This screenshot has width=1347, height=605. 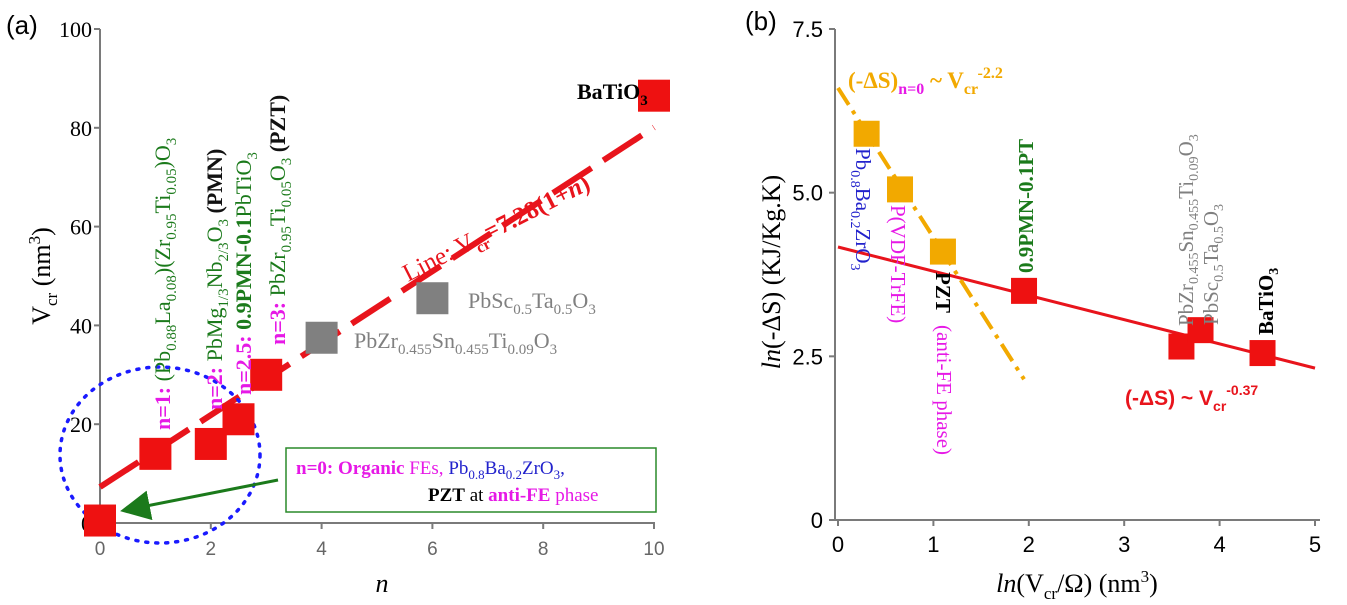 I want to click on panel-a-y-tick-label: 100, so click(x=75, y=29).